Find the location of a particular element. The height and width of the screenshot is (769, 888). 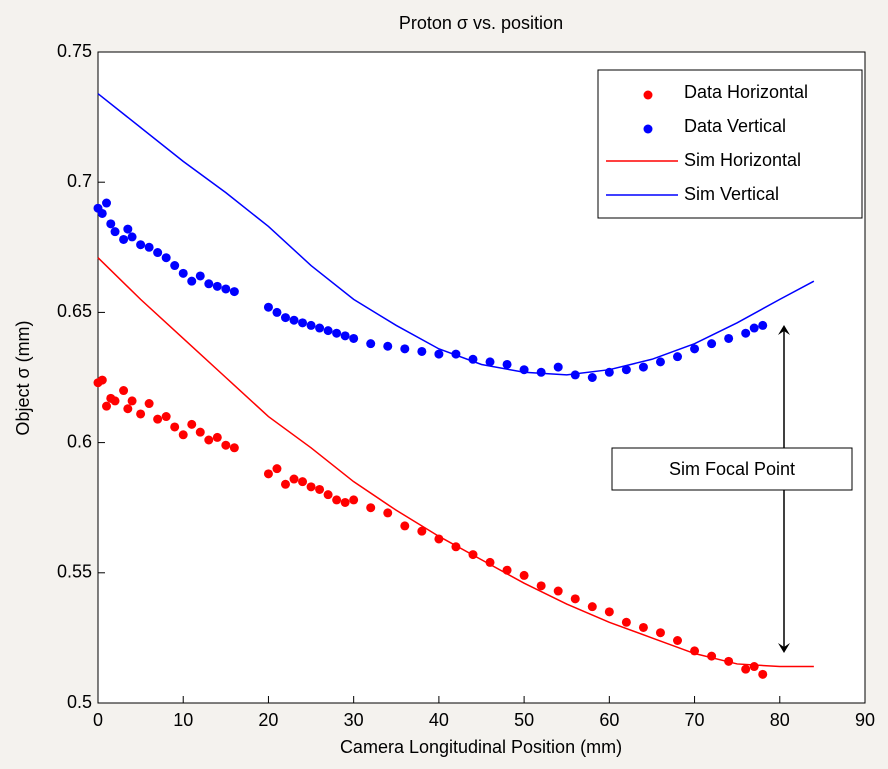

annotation: Sim Focal Point is located at coordinates (732, 469).